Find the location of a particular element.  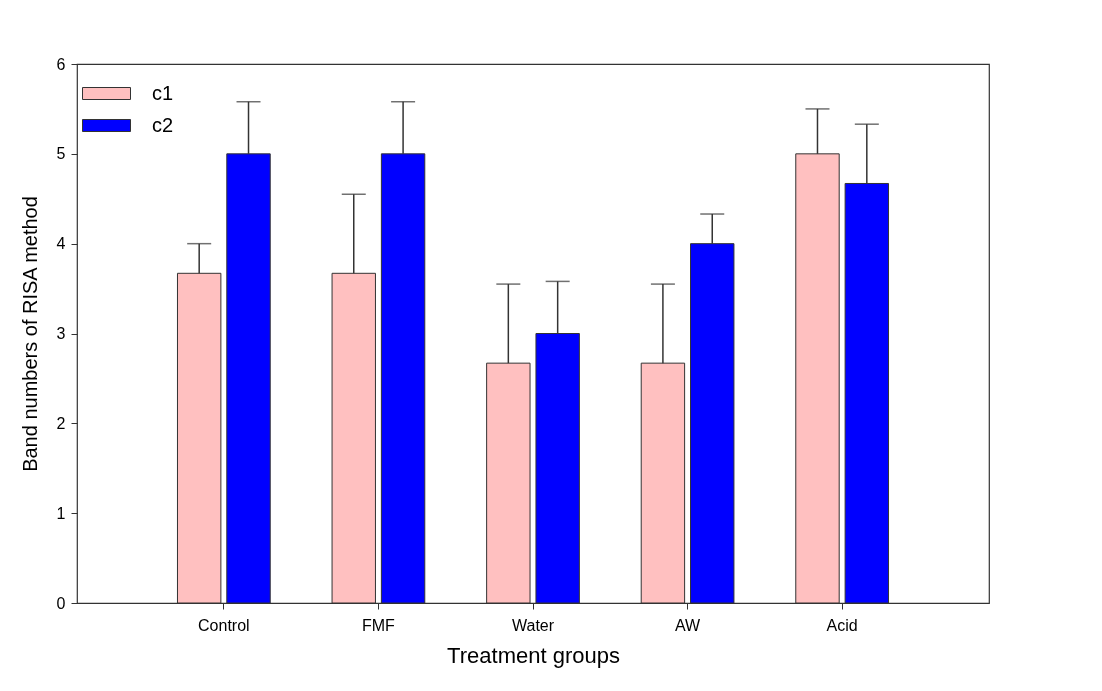

x-tick-label: Water is located at coordinates (533, 625).